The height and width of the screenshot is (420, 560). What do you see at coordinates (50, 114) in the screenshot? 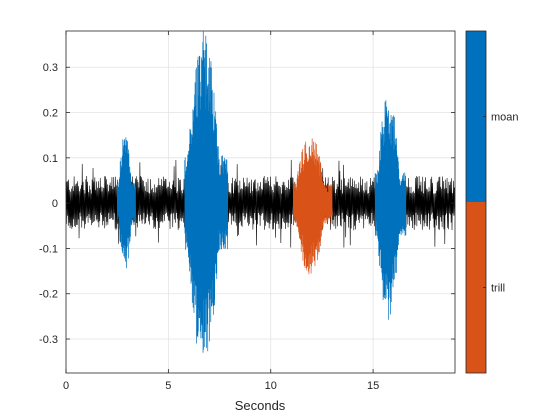
I see `y-tick-label: 0.2` at bounding box center [50, 114].